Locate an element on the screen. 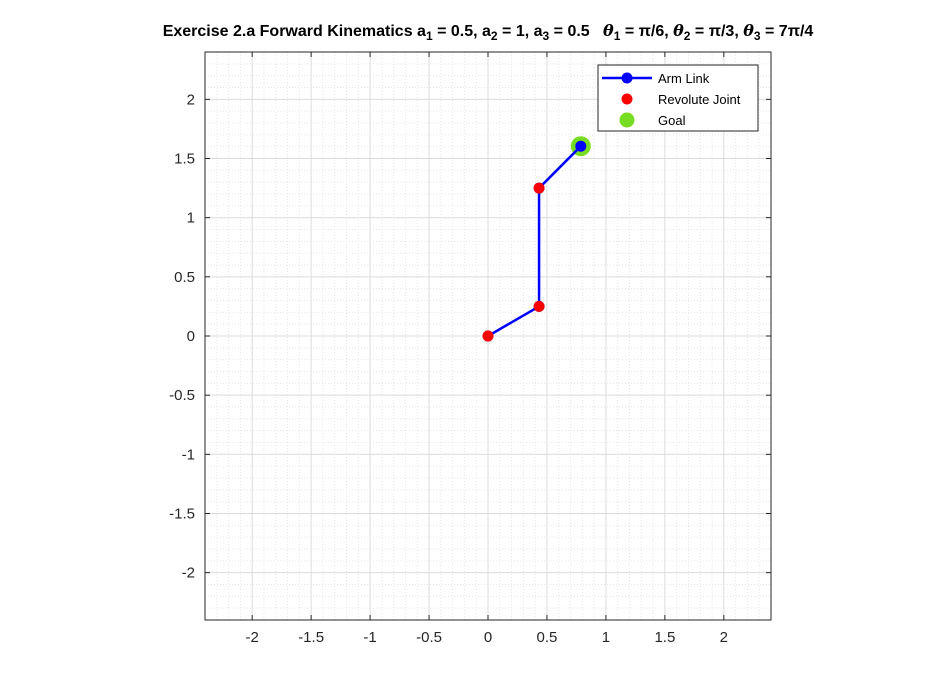 The width and height of the screenshot is (942, 698). x-tick-label: 2 is located at coordinates (724, 637).